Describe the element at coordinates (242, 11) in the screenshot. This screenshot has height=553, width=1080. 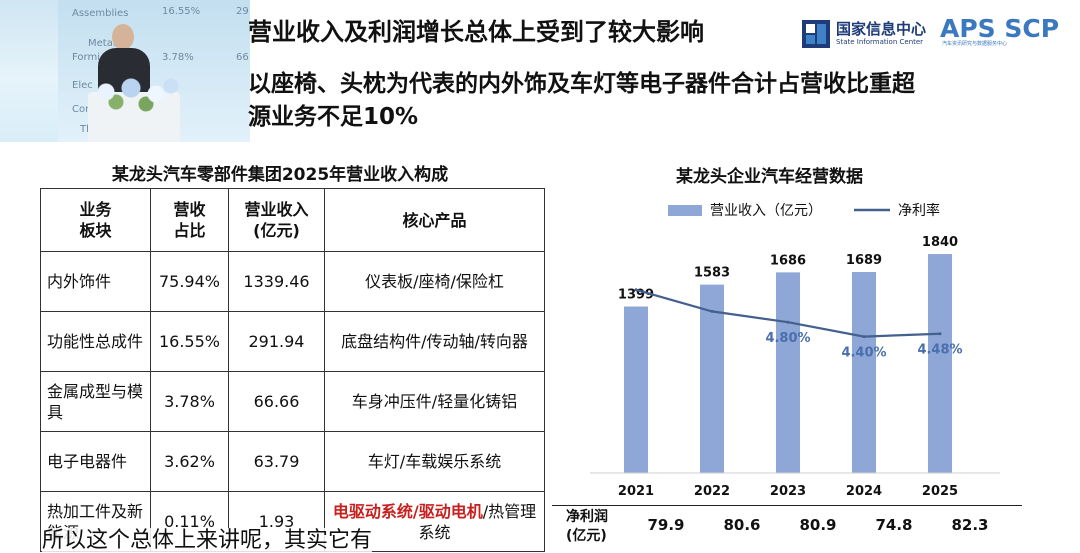
I see `inset-text: 29` at that location.